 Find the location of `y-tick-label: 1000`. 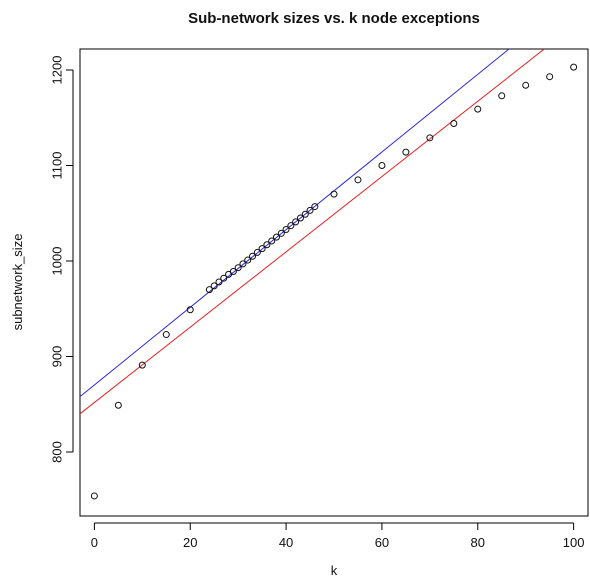

y-tick-label: 1000 is located at coordinates (56, 261).